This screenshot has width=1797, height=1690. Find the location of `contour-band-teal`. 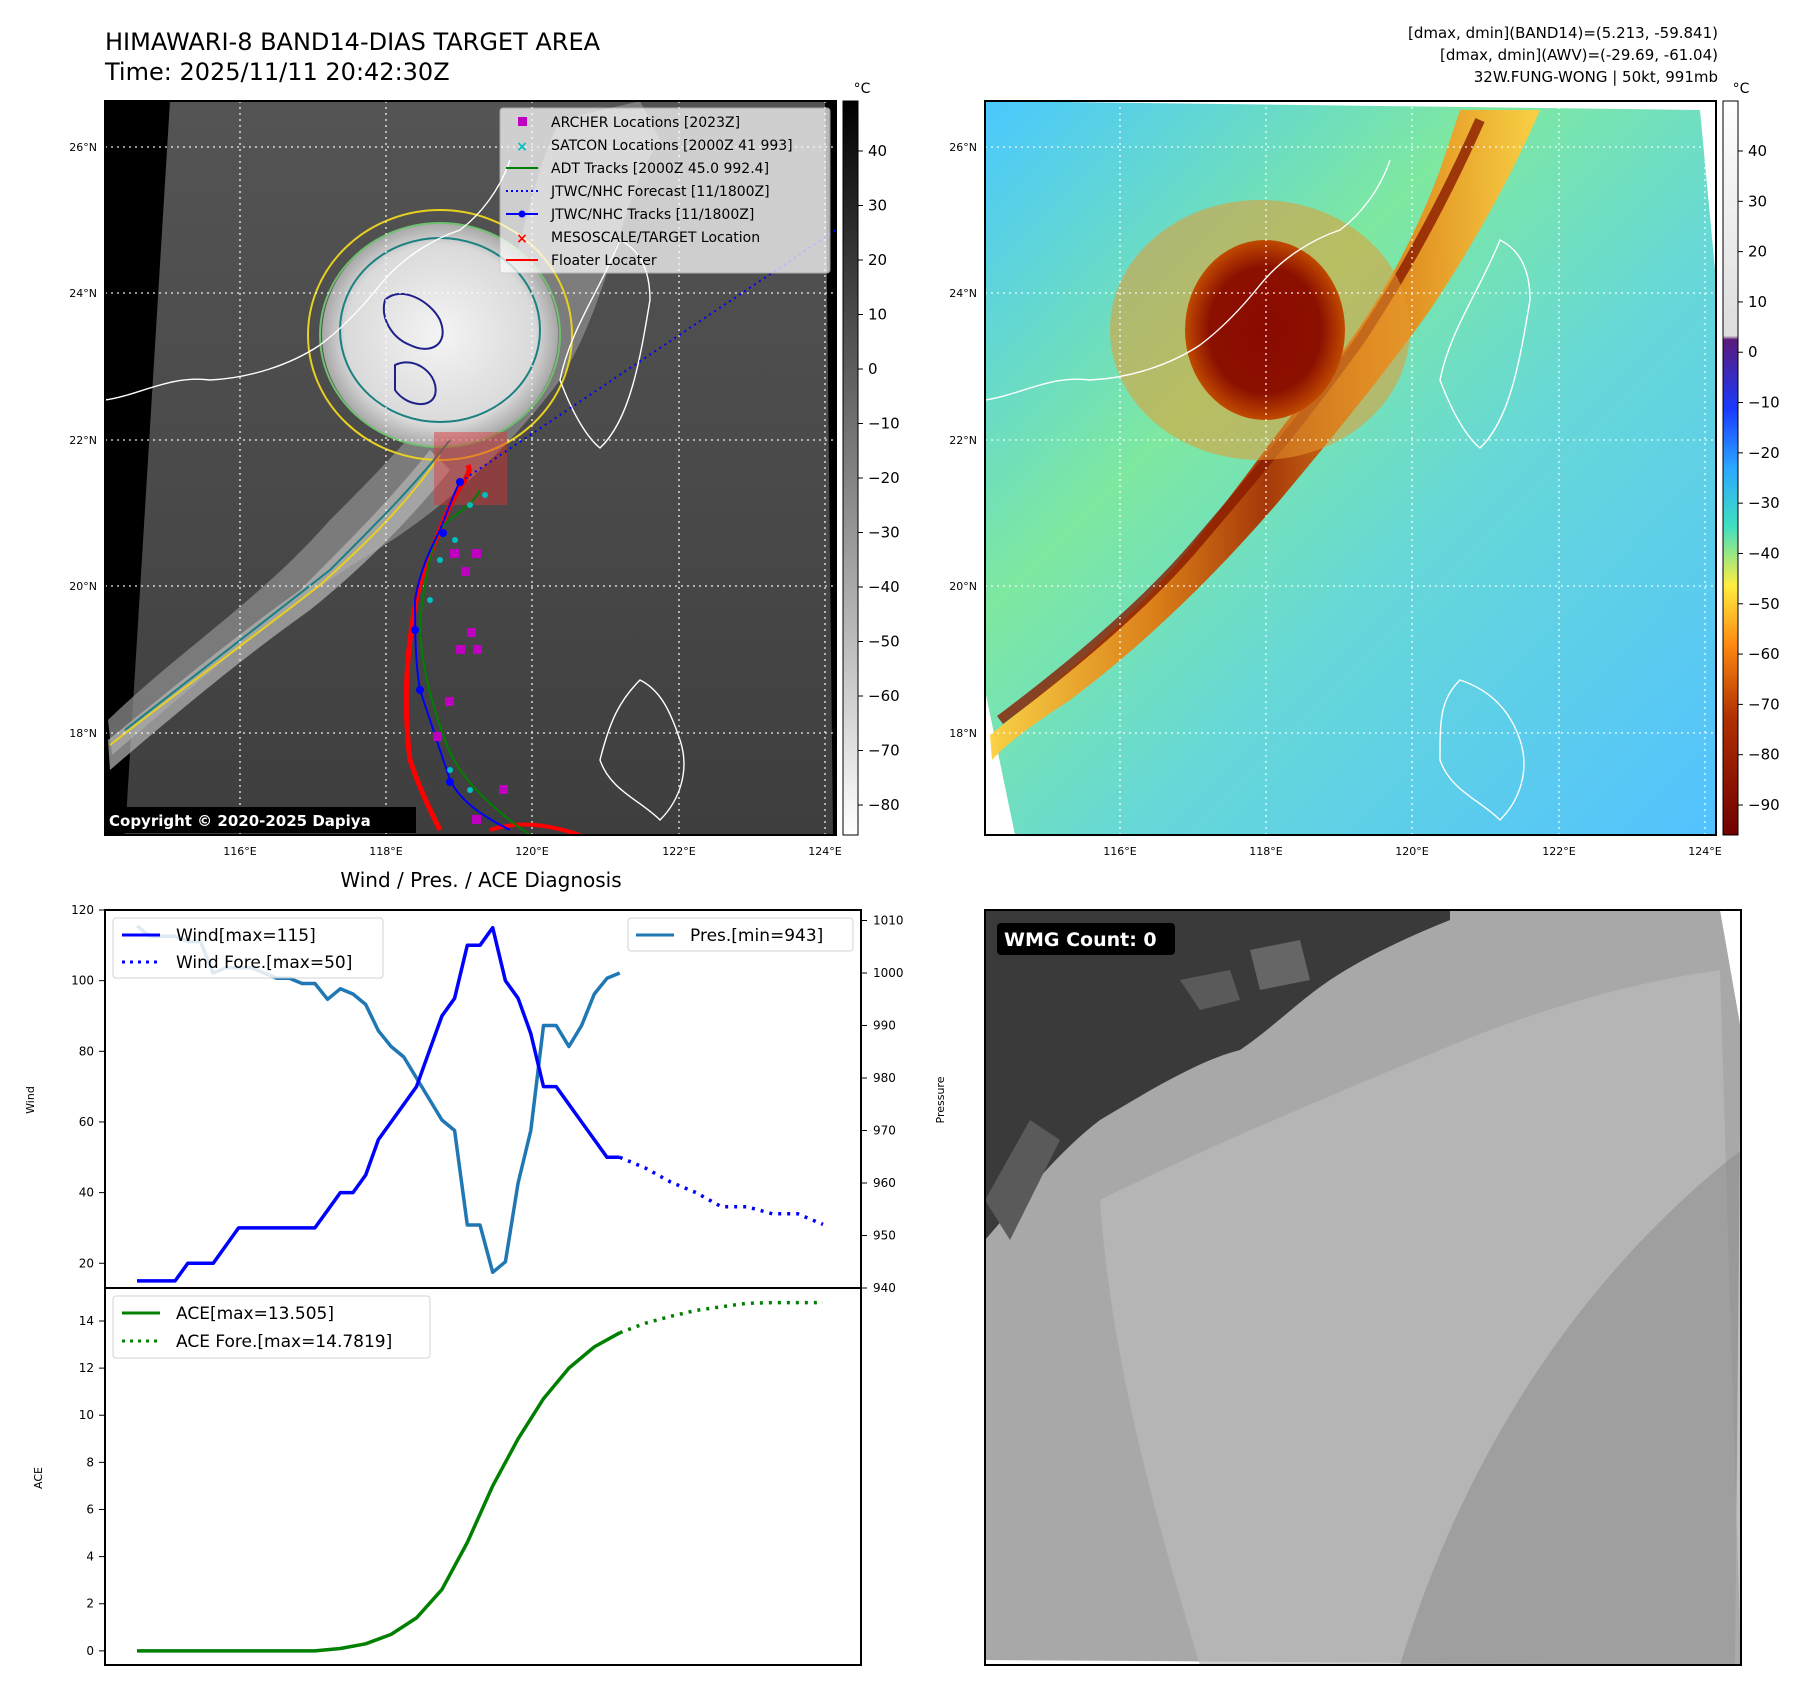

contour-band-teal is located at coordinates (287, 585).